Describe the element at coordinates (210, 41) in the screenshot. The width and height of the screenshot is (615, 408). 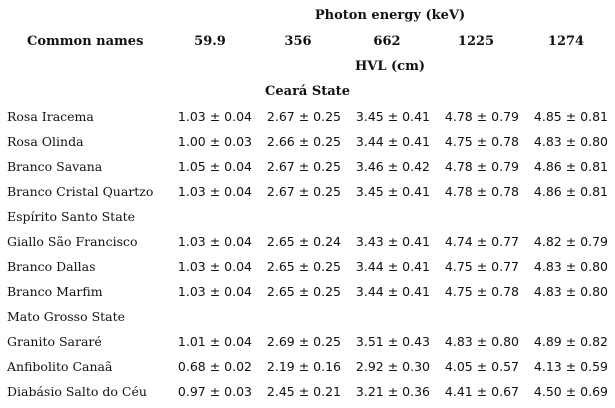
I see `energy-header-1: 59.9` at that location.